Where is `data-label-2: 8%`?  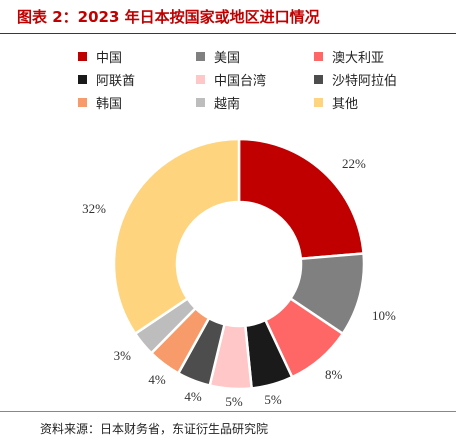
data-label-2: 8% is located at coordinates (334, 374).